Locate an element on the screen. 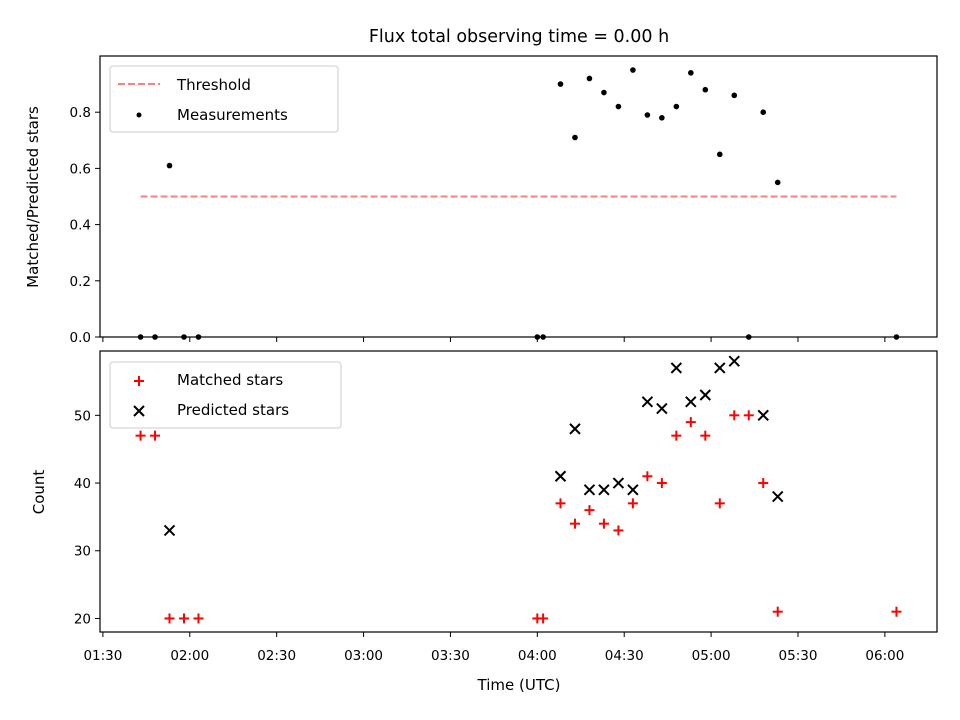  x-tick-label: 04:30 is located at coordinates (624, 656).